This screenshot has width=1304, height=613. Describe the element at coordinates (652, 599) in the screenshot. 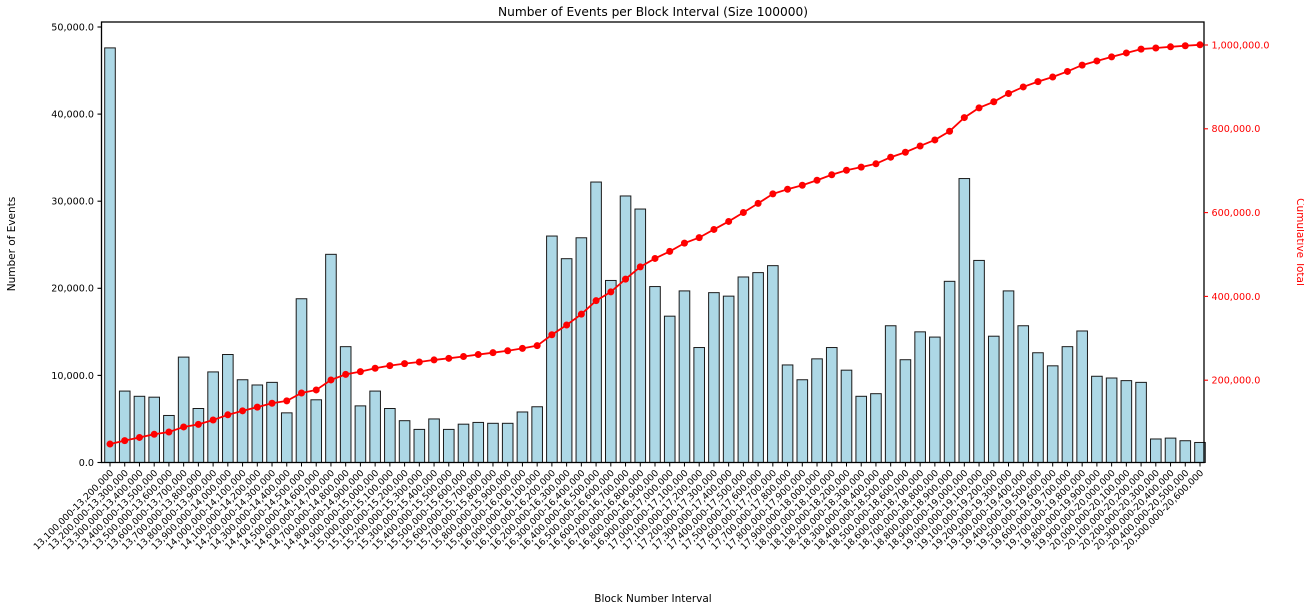

I see `x-axis-label: Block Number Interval` at that location.